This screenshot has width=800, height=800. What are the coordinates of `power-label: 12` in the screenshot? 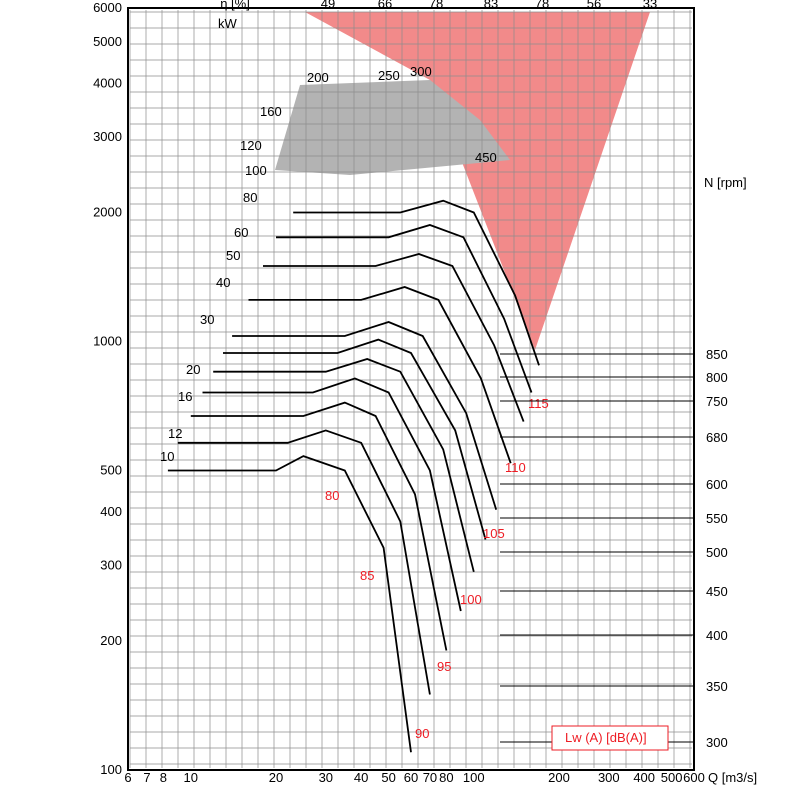 It's located at (175, 433).